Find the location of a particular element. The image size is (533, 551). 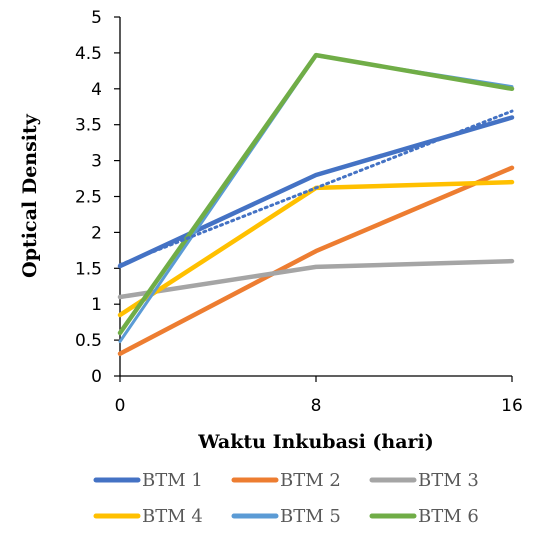

y-tick-label: 0 is located at coordinates (96, 377).